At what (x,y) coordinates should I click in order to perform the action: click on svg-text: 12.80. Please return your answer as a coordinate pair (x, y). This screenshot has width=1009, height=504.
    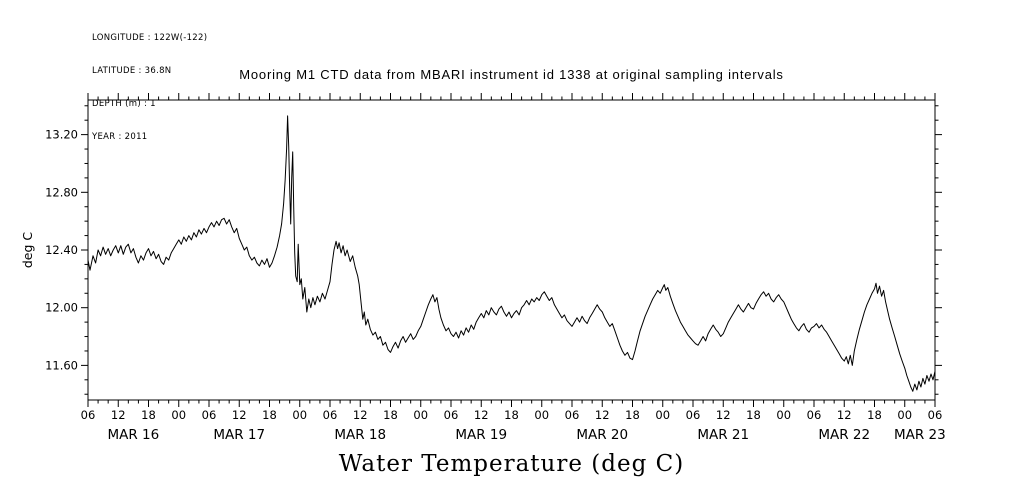
    Looking at the image, I should click on (61, 192).